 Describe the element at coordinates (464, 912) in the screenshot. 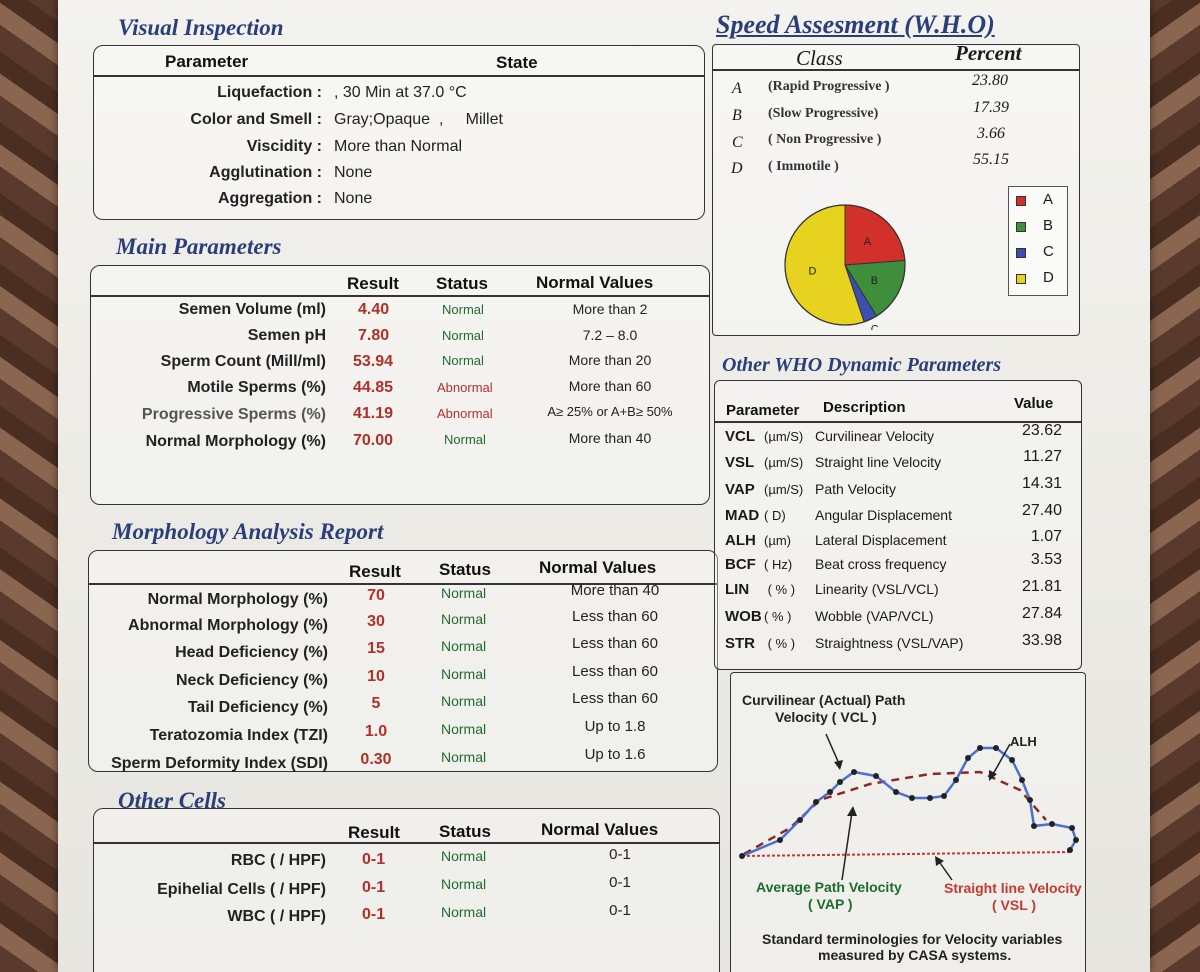

I see `other-status-wbc: Normal` at that location.